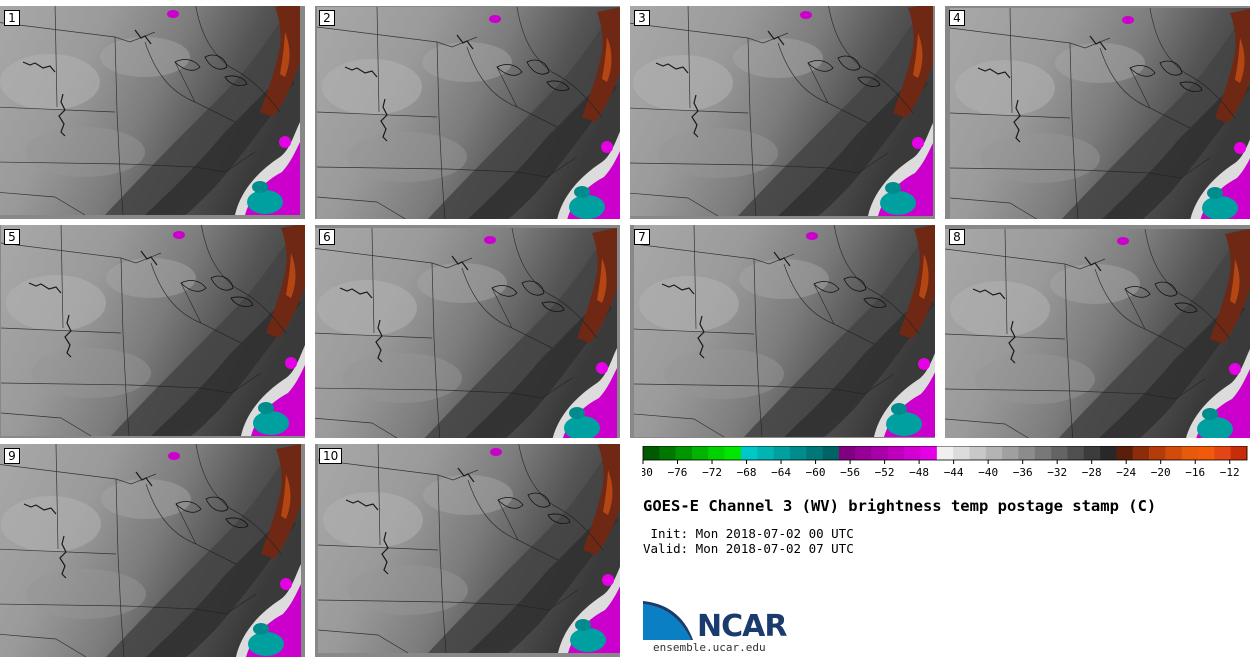 The height and width of the screenshot is (657, 1260). What do you see at coordinates (748, 548) in the screenshot?
I see `valid-time: Valid: Mon 2018-07-02 07 UTC` at bounding box center [748, 548].